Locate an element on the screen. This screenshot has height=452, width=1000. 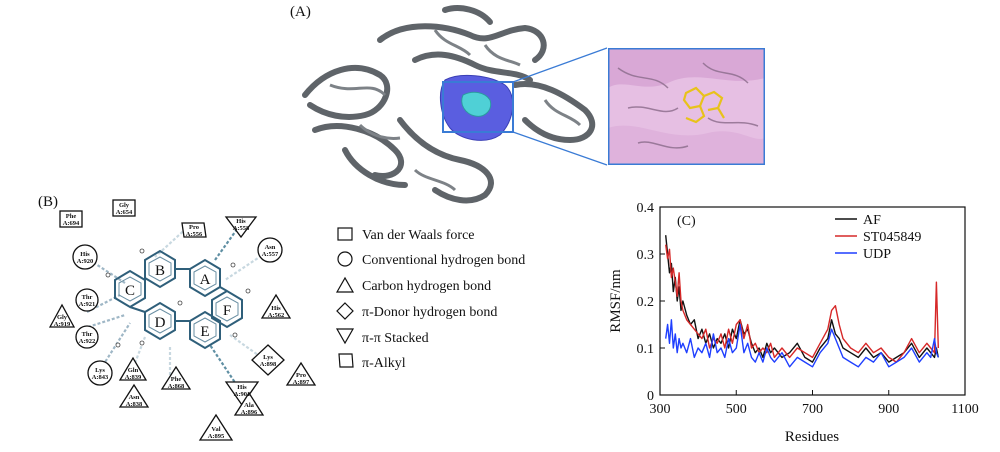
residue-id: A:922 is located at coordinates (87, 341).